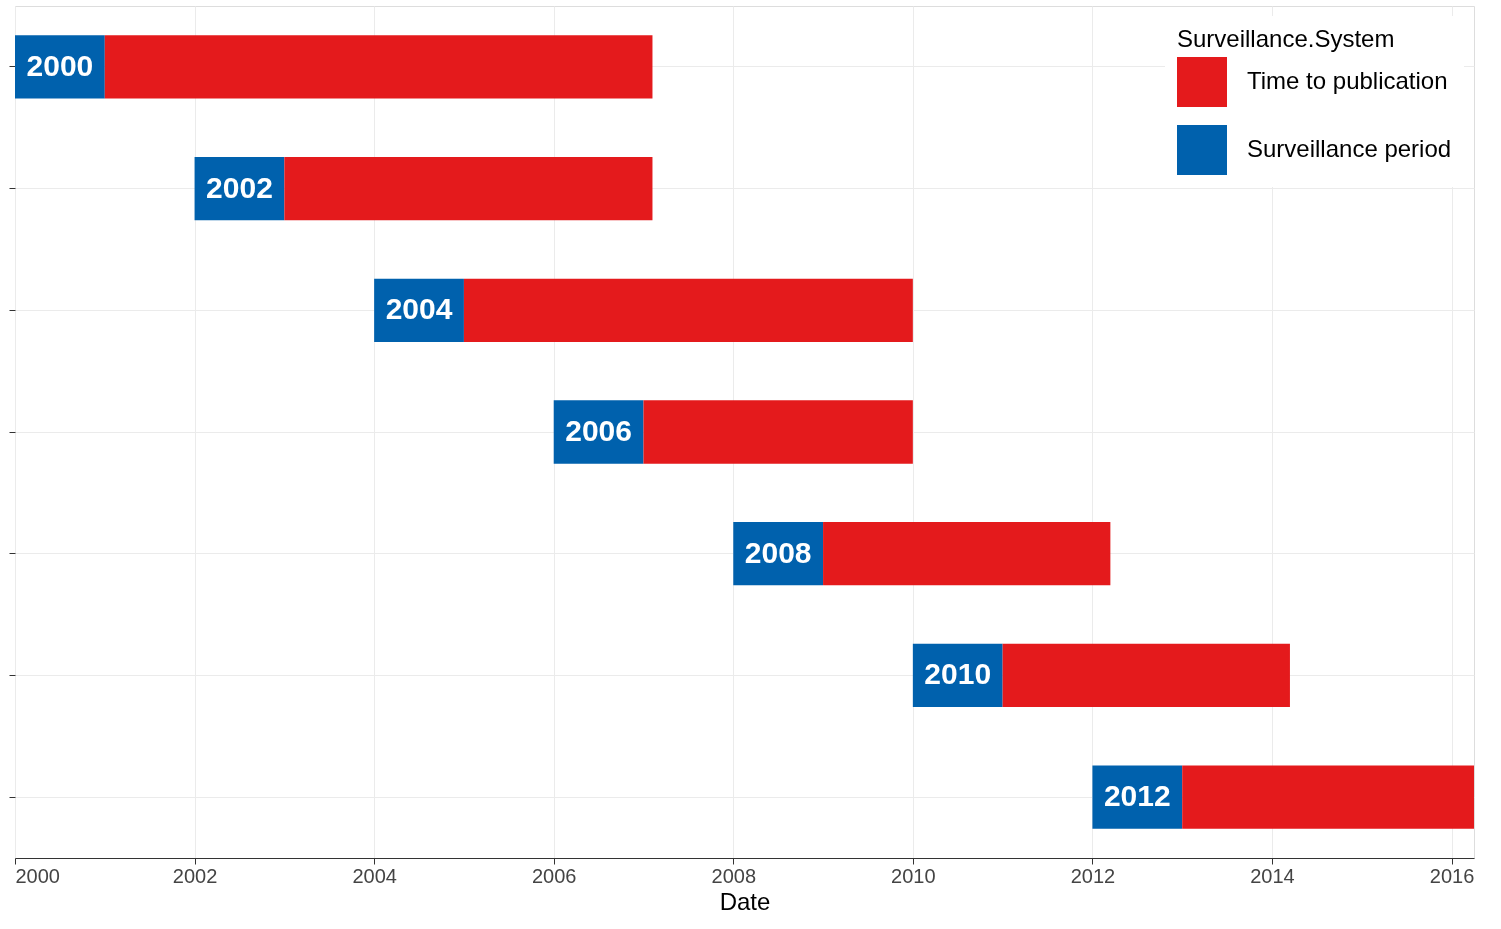 The height and width of the screenshot is (929, 1501). Describe the element at coordinates (734, 875) in the screenshot. I see `x-tick-label: 2008` at that location.